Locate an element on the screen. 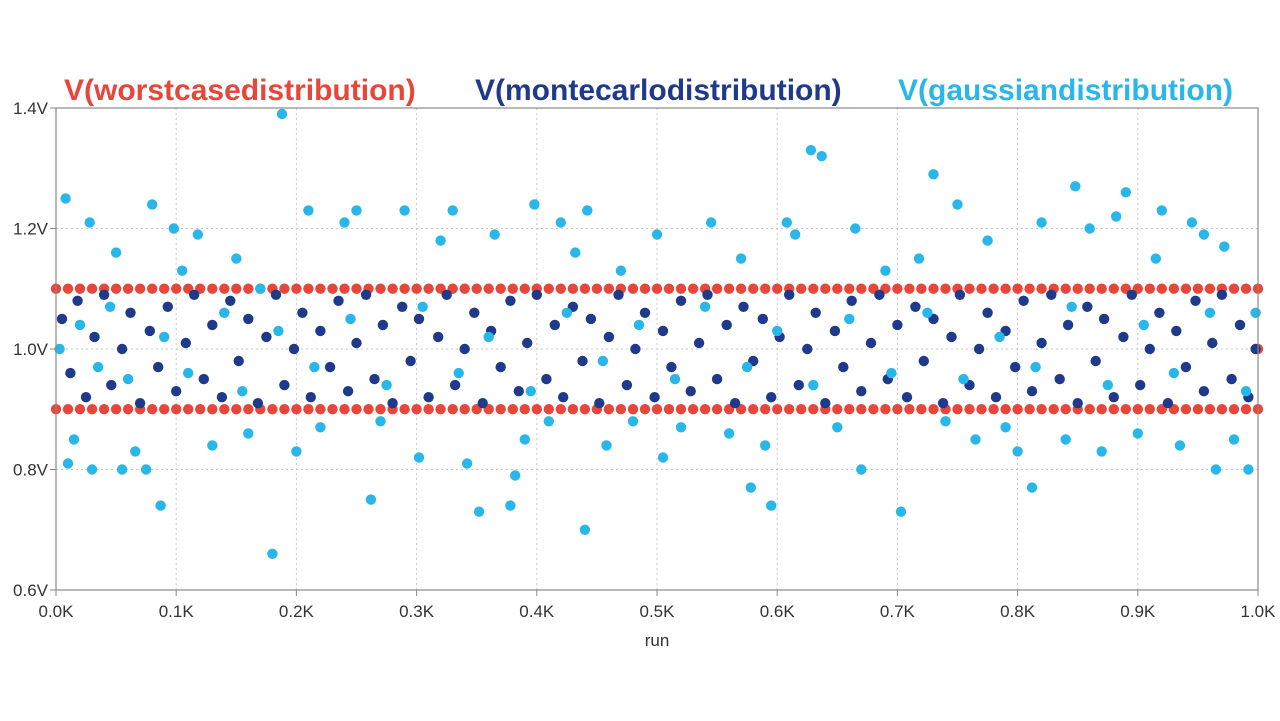 The image size is (1280, 721). x-tick-label: 0.4K is located at coordinates (537, 611).